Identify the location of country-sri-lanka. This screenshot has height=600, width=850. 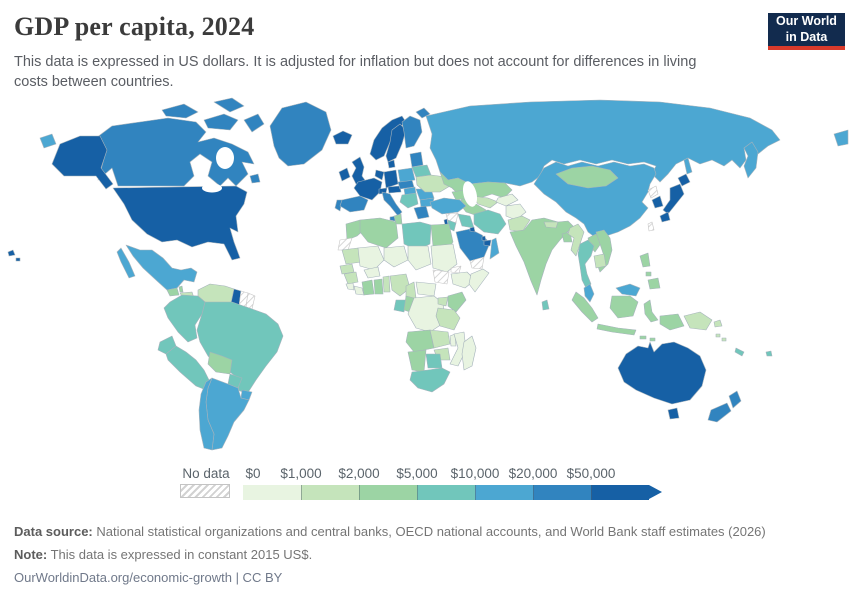
(545, 305).